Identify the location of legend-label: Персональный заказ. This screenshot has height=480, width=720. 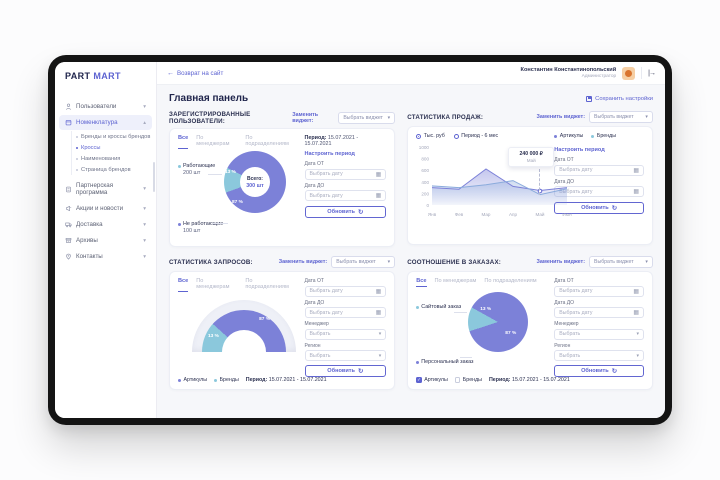
(447, 362).